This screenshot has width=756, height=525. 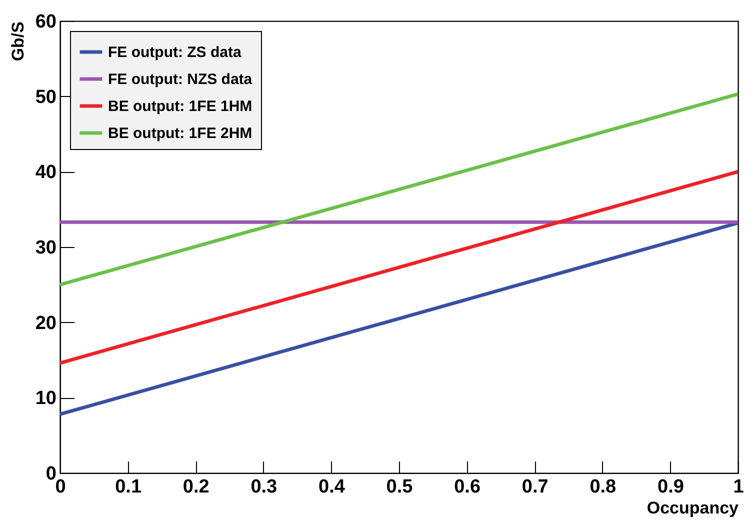 What do you see at coordinates (196, 487) in the screenshot?
I see `x-tick-label: 0.2` at bounding box center [196, 487].